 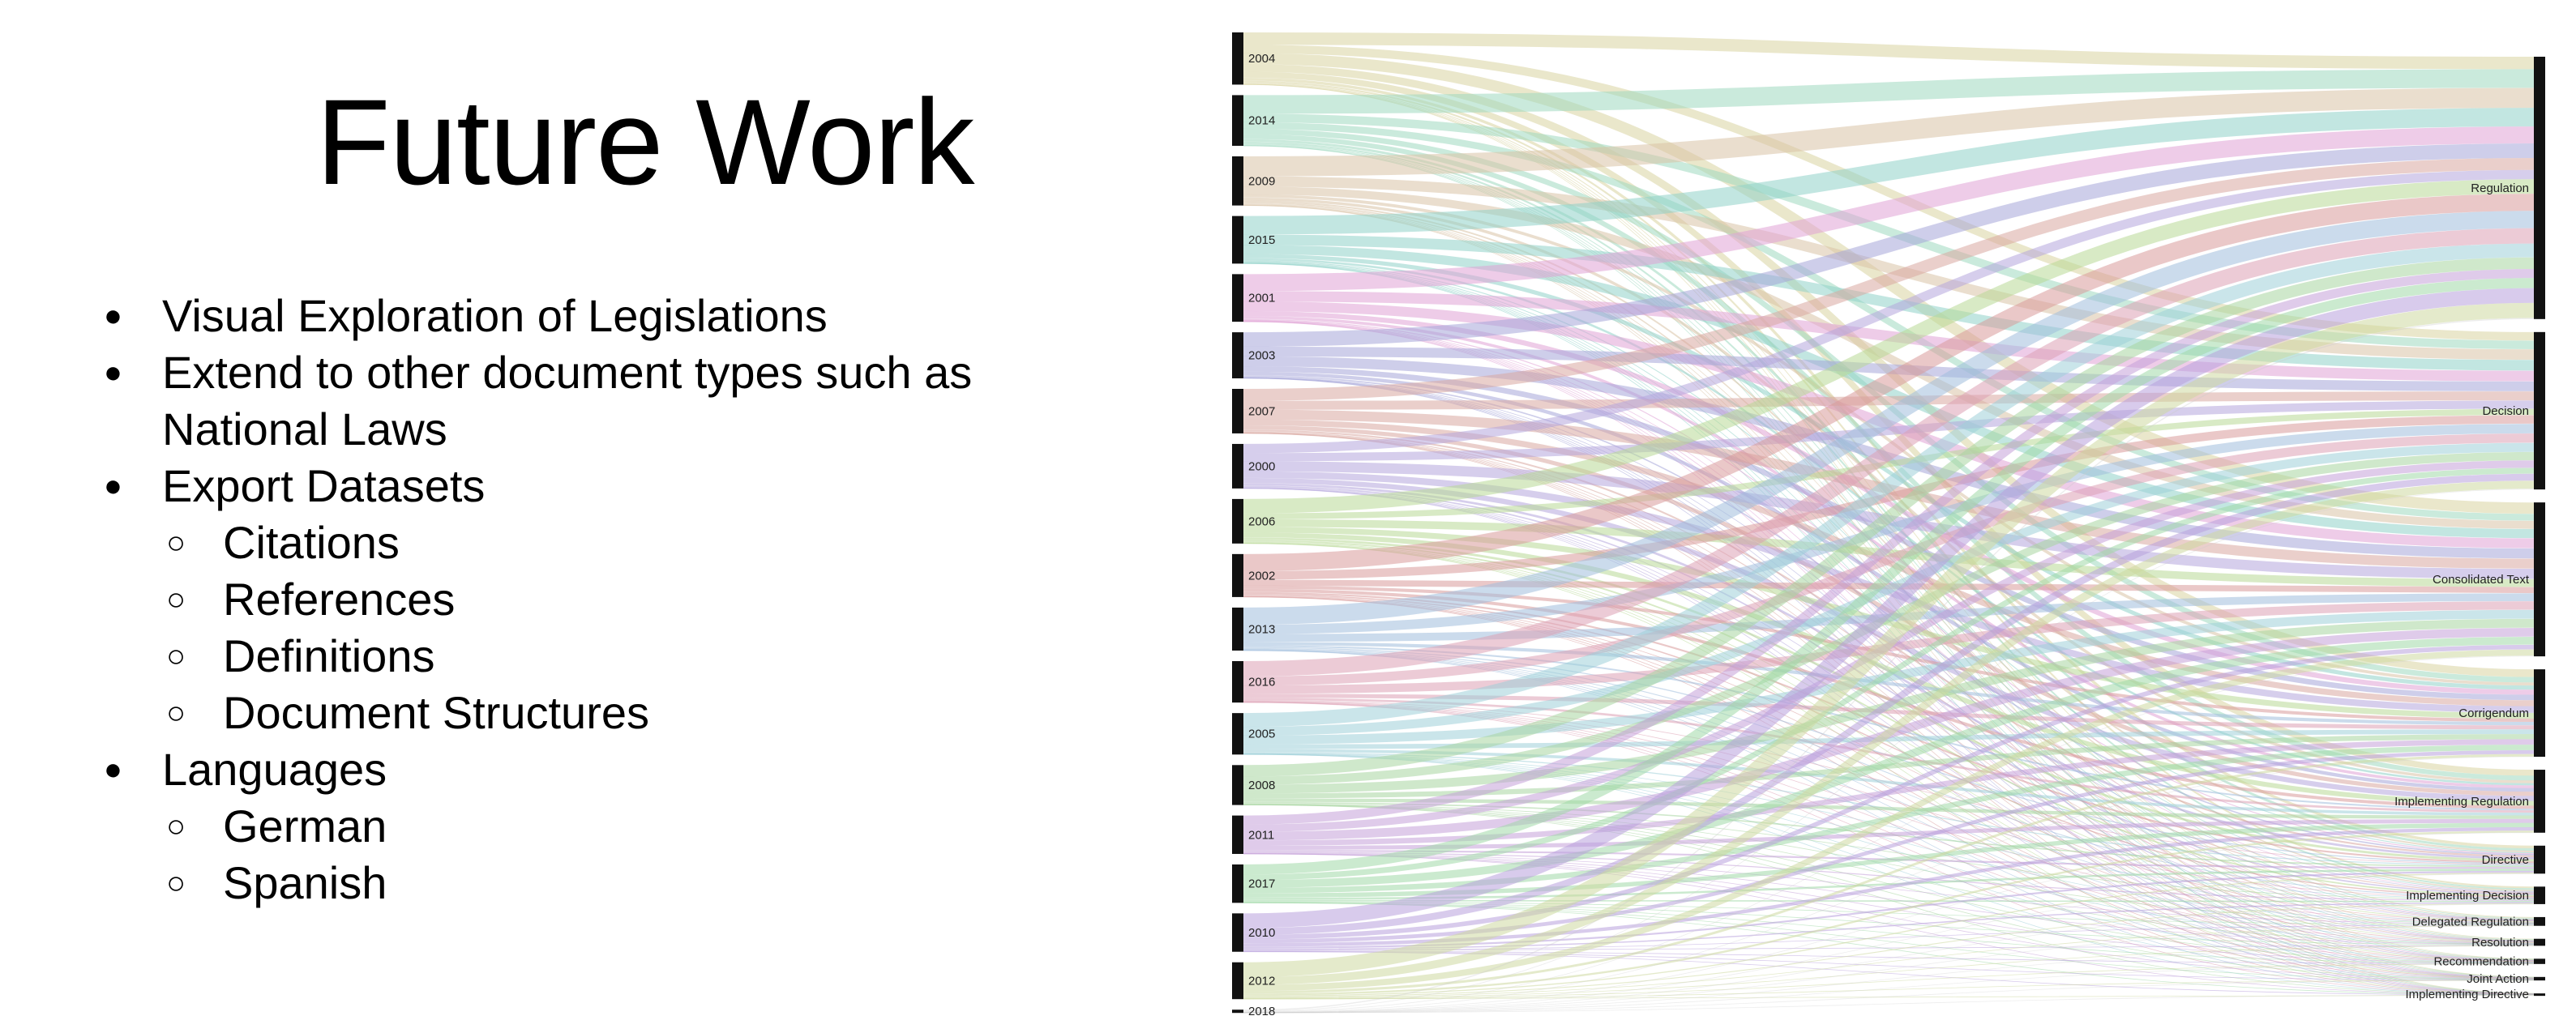 I want to click on source-node-2018, so click(x=1237, y=1012).